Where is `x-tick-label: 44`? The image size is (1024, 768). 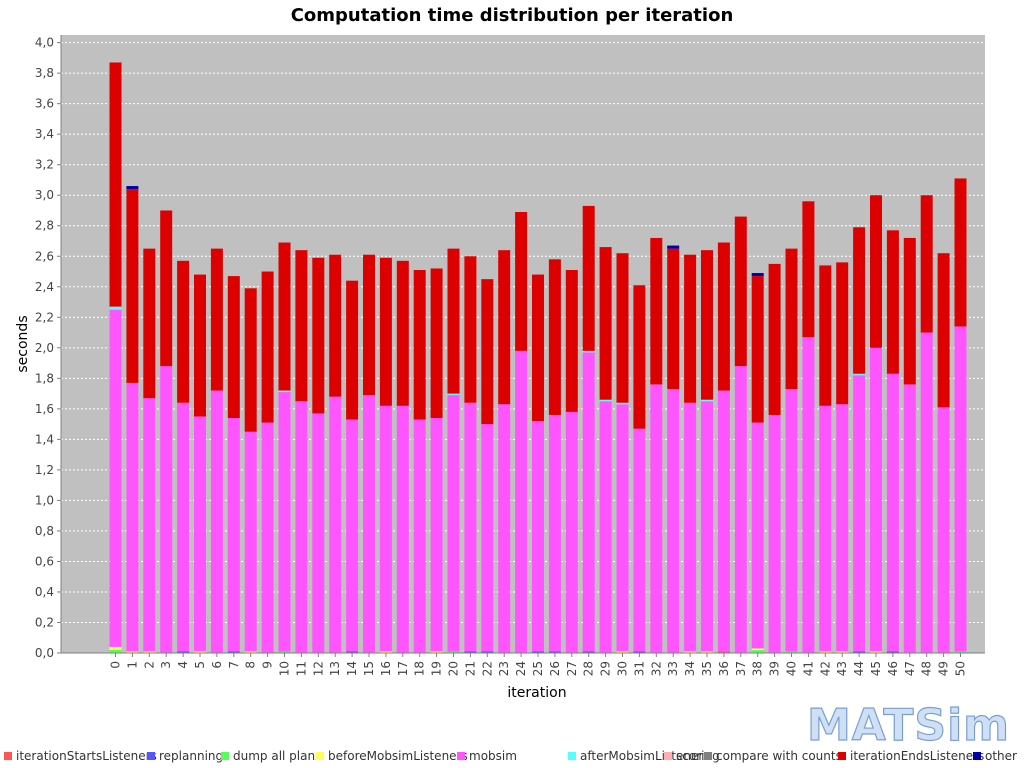 x-tick-label: 44 is located at coordinates (859, 668).